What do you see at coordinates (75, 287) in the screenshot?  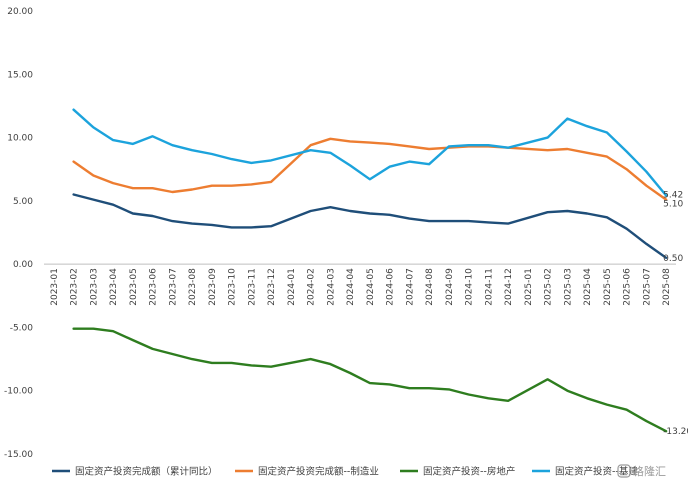 I see `x-tick-label: 2023-02` at bounding box center [75, 287].